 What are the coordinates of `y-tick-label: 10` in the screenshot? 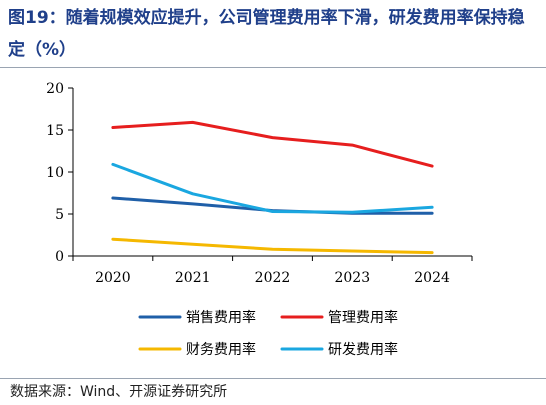 It's located at (55, 173).